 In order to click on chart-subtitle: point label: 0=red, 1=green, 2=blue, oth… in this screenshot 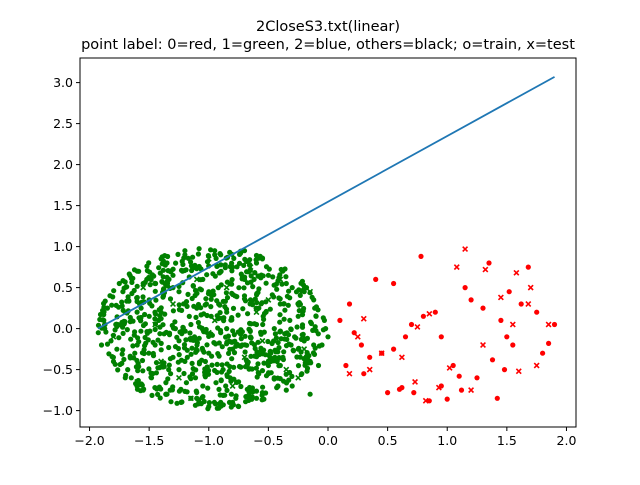, I will do `click(328, 45)`.